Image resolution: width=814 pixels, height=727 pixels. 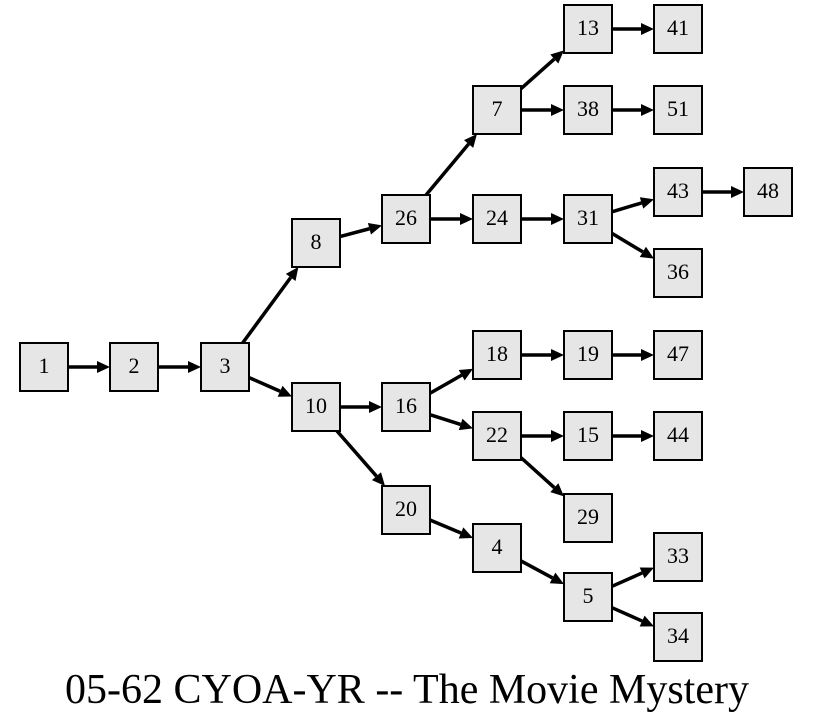 I want to click on node-label: 31, so click(x=588, y=217).